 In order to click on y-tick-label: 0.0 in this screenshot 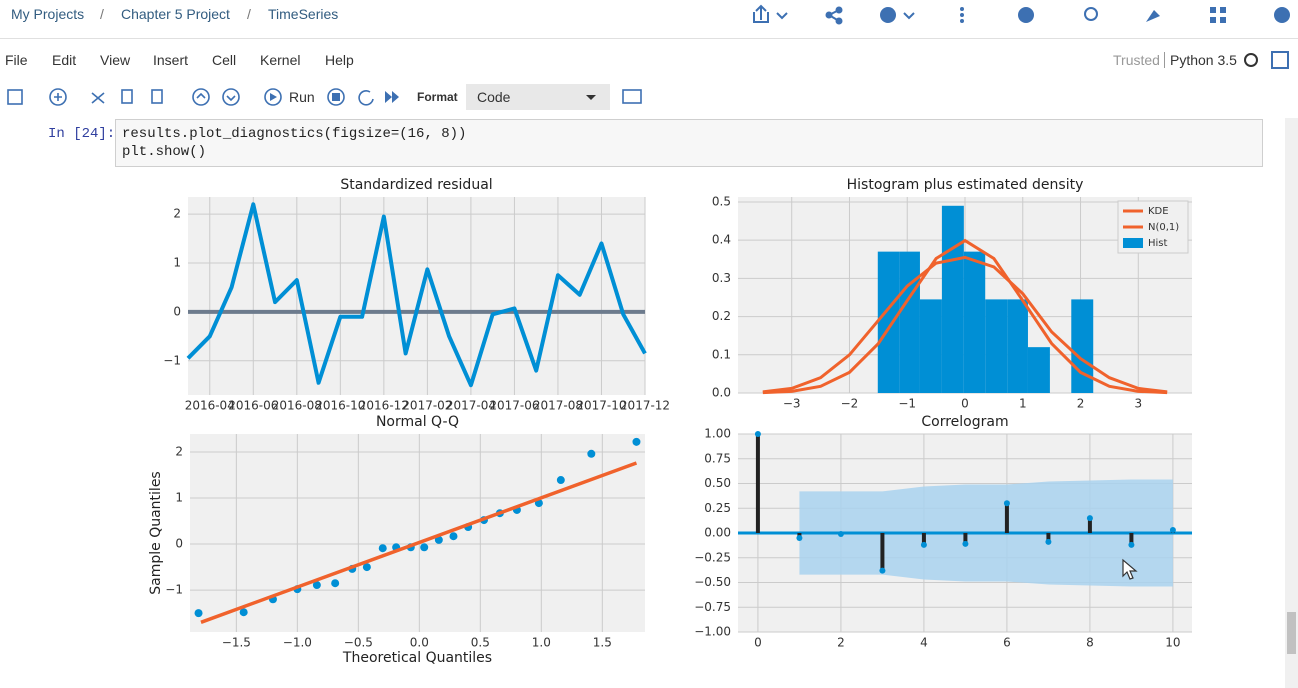, I will do `click(721, 393)`.